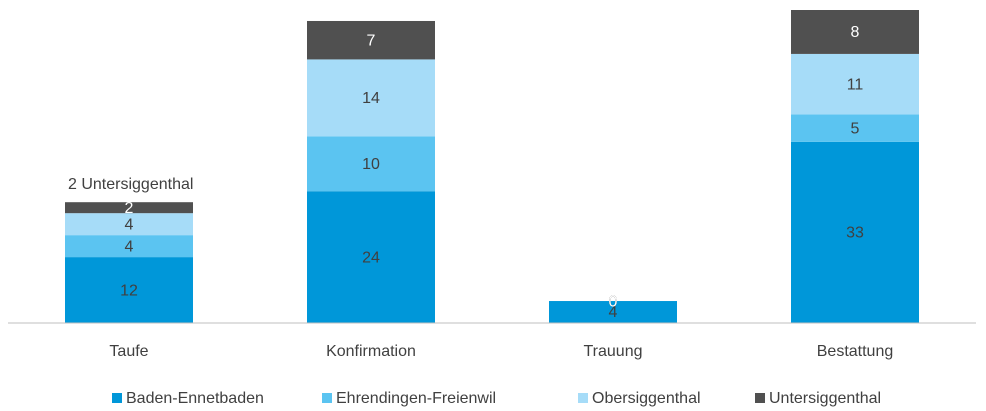 Image resolution: width=986 pixels, height=411 pixels. I want to click on data-label: 2, so click(129, 208).